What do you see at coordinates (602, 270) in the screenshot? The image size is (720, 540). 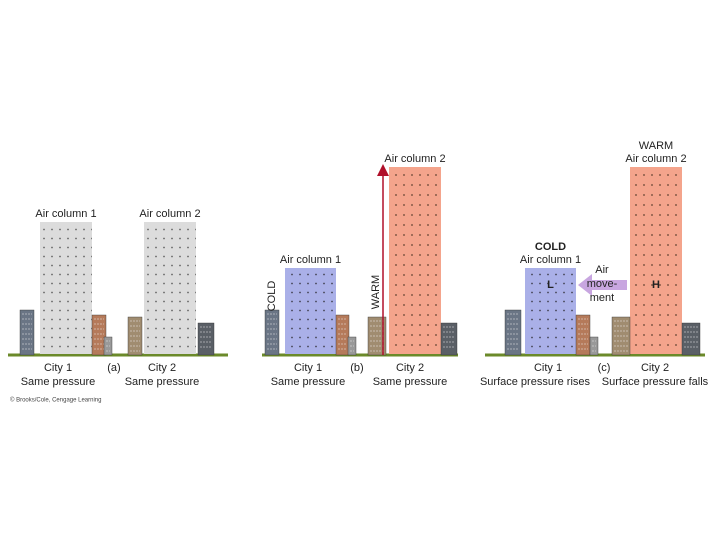 I see `air-movement-label: Air` at bounding box center [602, 270].